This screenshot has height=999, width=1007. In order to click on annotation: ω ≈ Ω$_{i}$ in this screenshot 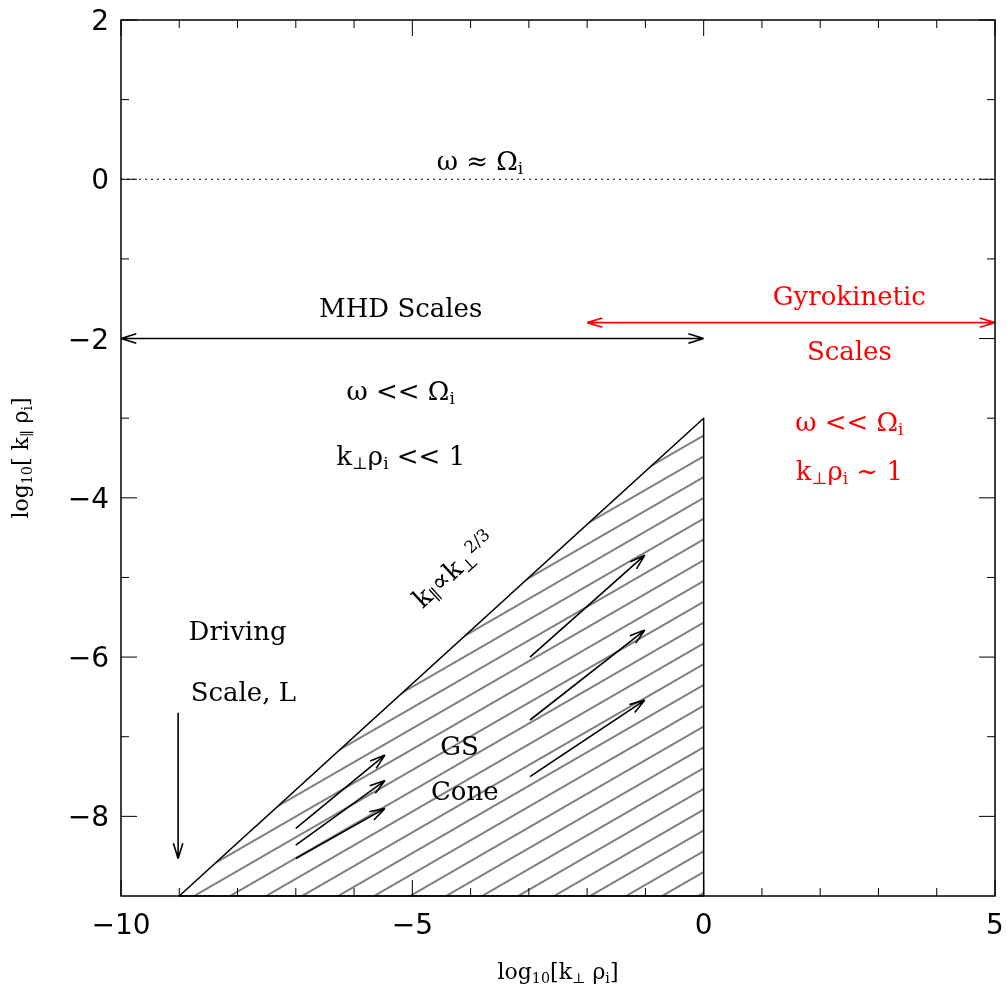, I will do `click(480, 162)`.